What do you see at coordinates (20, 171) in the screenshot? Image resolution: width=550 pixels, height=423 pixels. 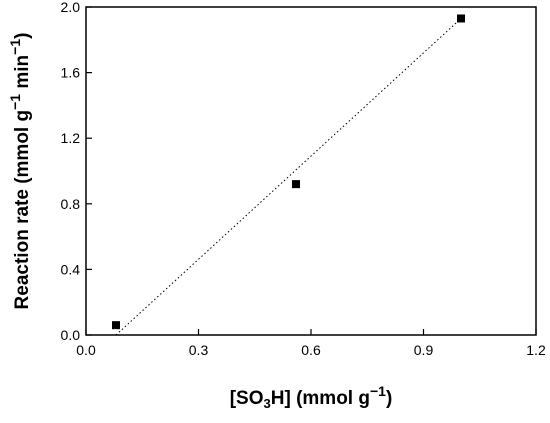 I see `y-axis-label: Reaction rate (mmol g−1 min−1)` at bounding box center [20, 171].